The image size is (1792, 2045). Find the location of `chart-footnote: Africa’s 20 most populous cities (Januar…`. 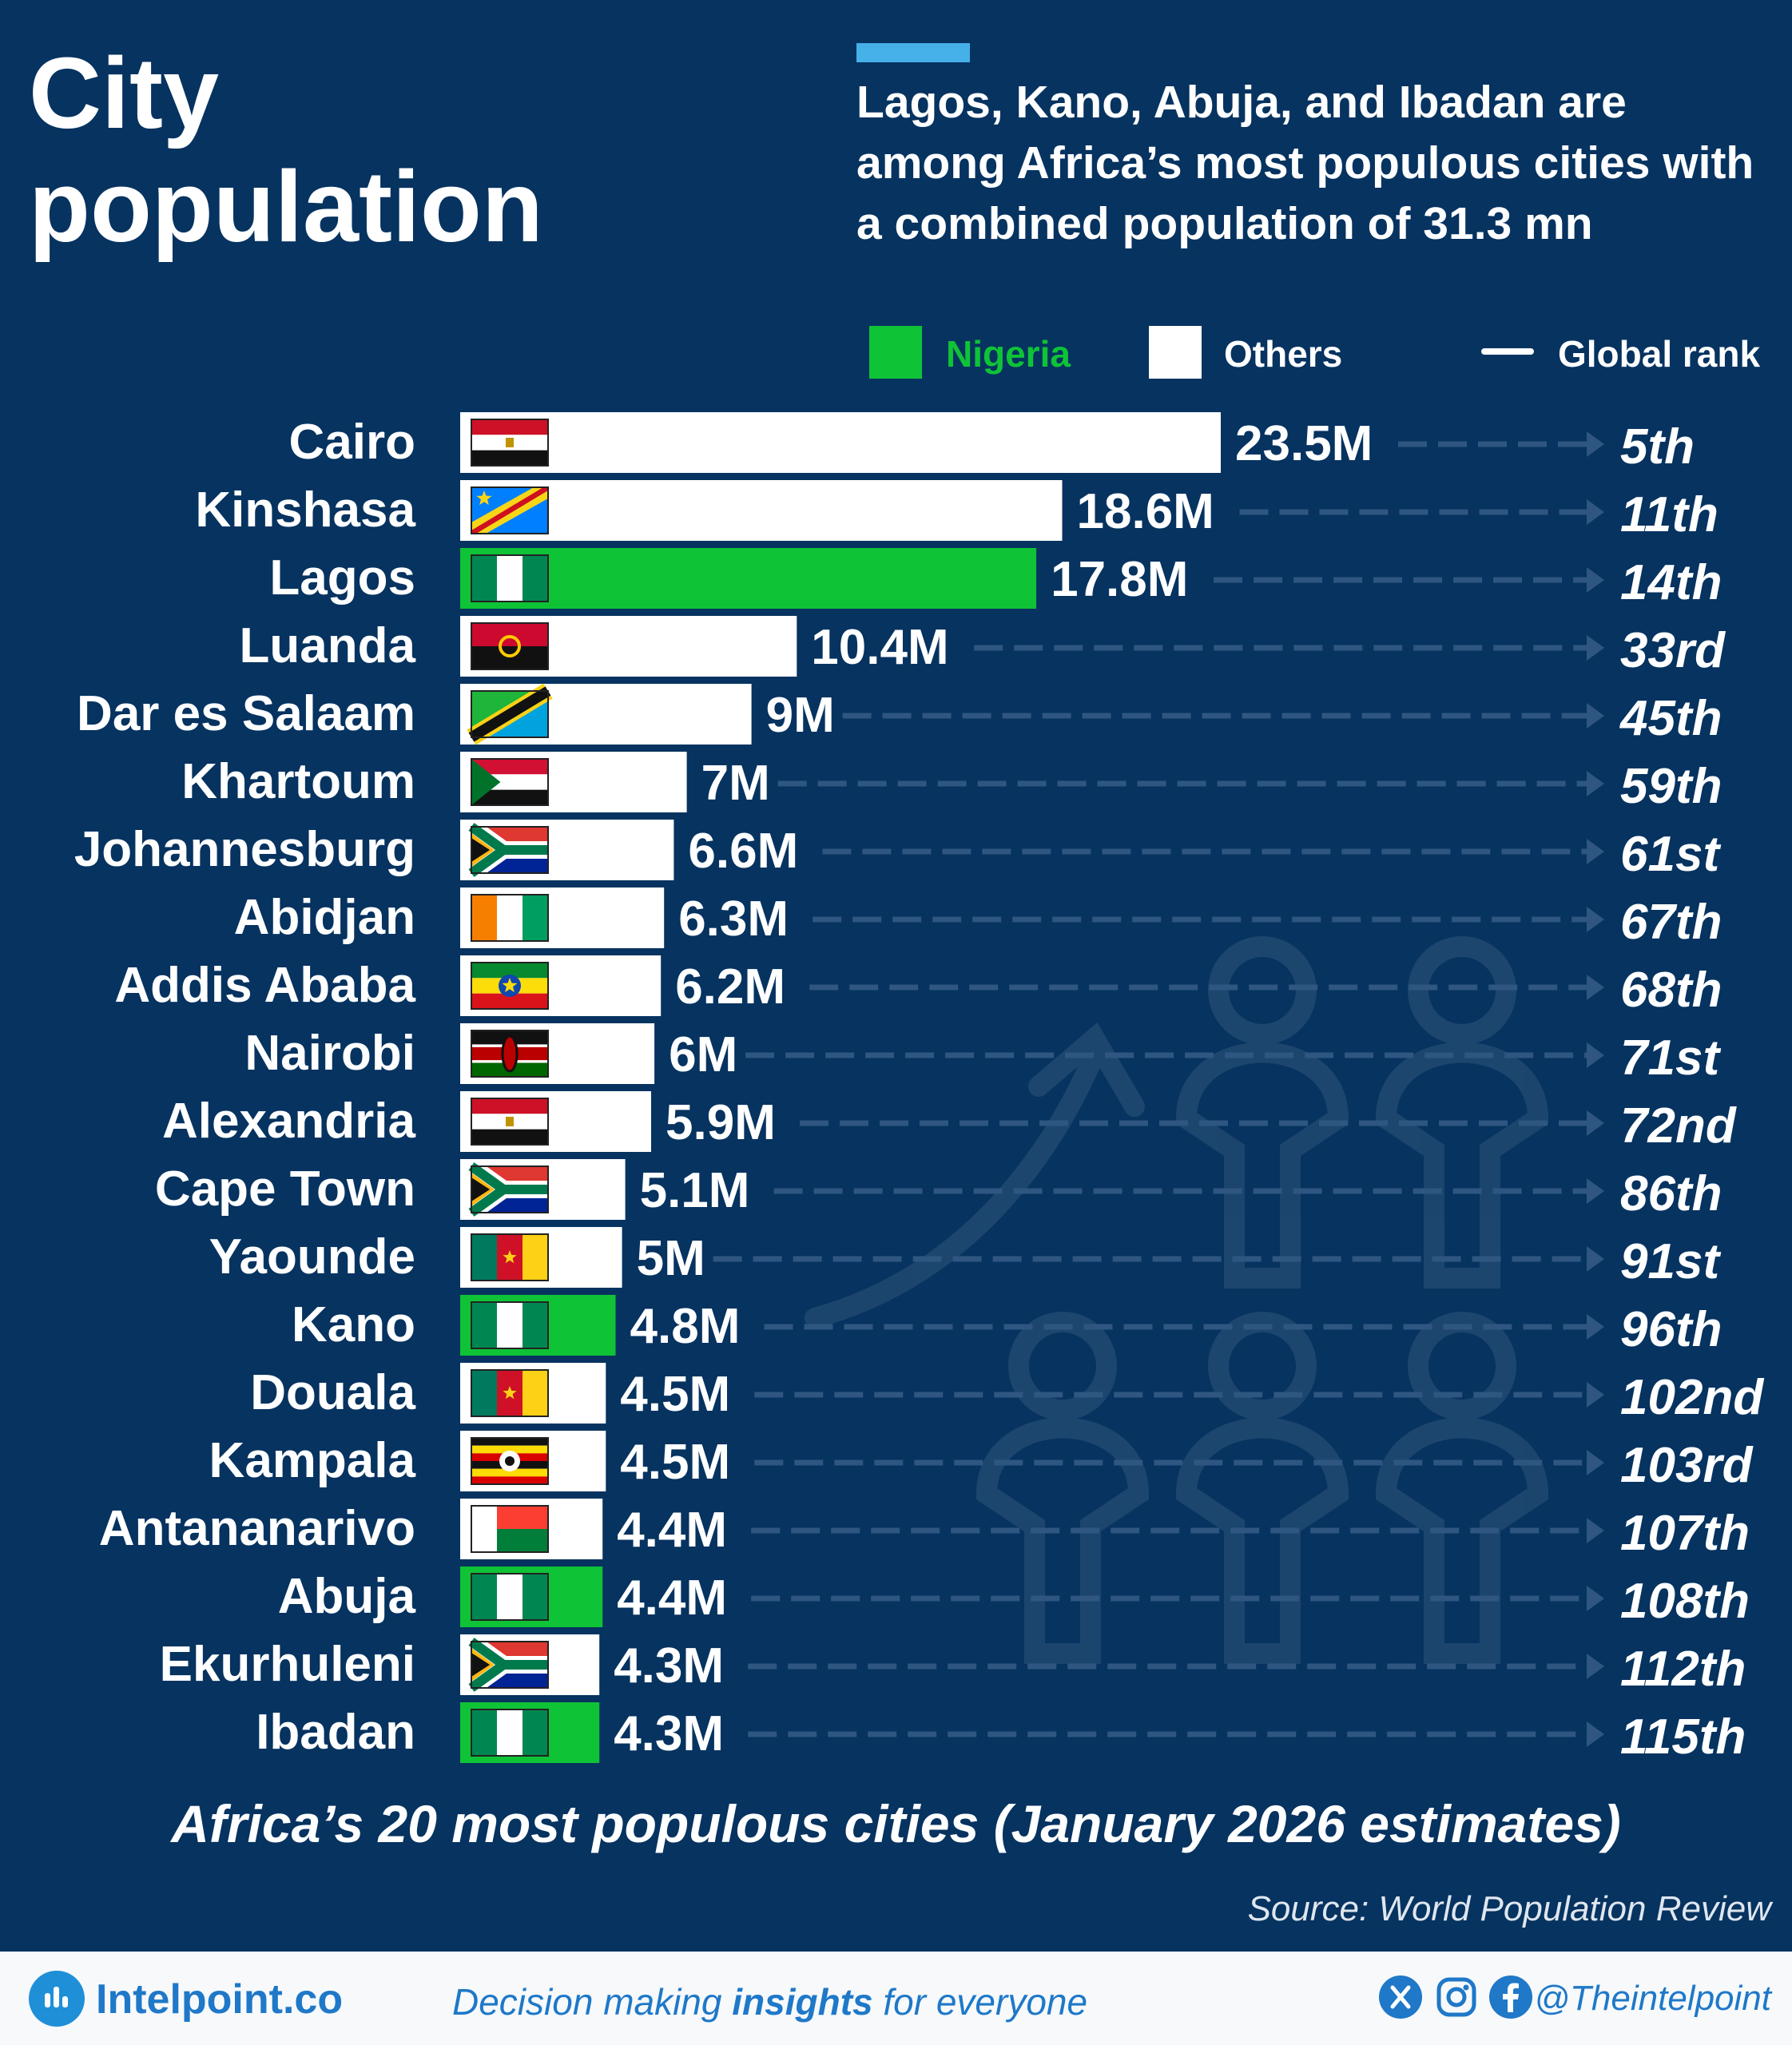

chart-footnote: Africa’s 20 most populous cities (Januar… is located at coordinates (896, 1824).